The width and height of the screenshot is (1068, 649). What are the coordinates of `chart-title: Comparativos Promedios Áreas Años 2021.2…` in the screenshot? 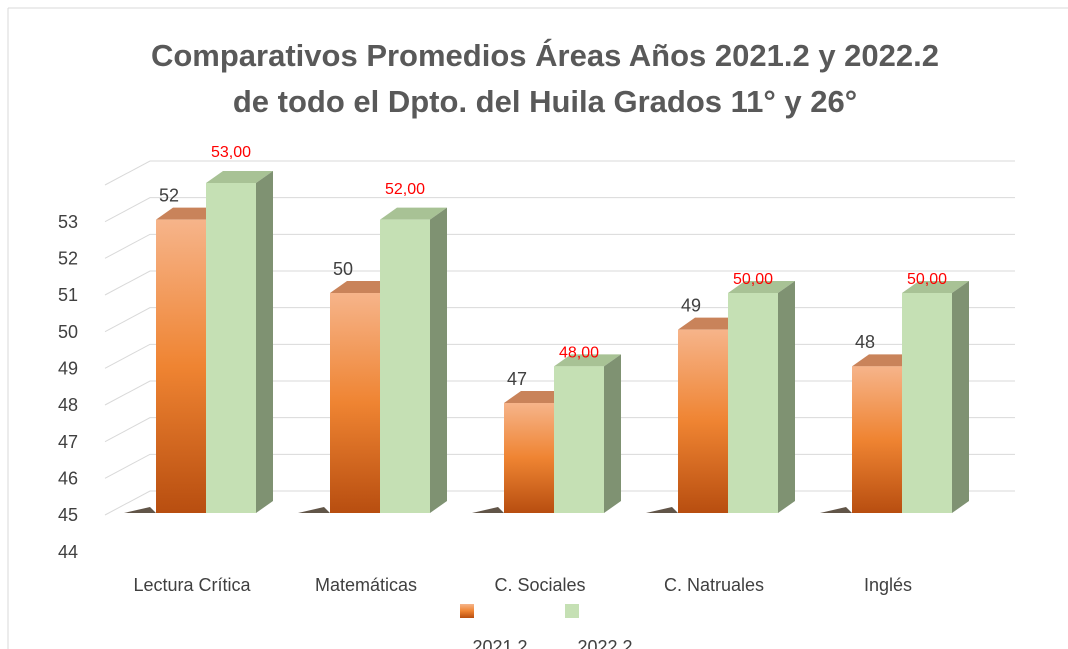 It's located at (545, 55).